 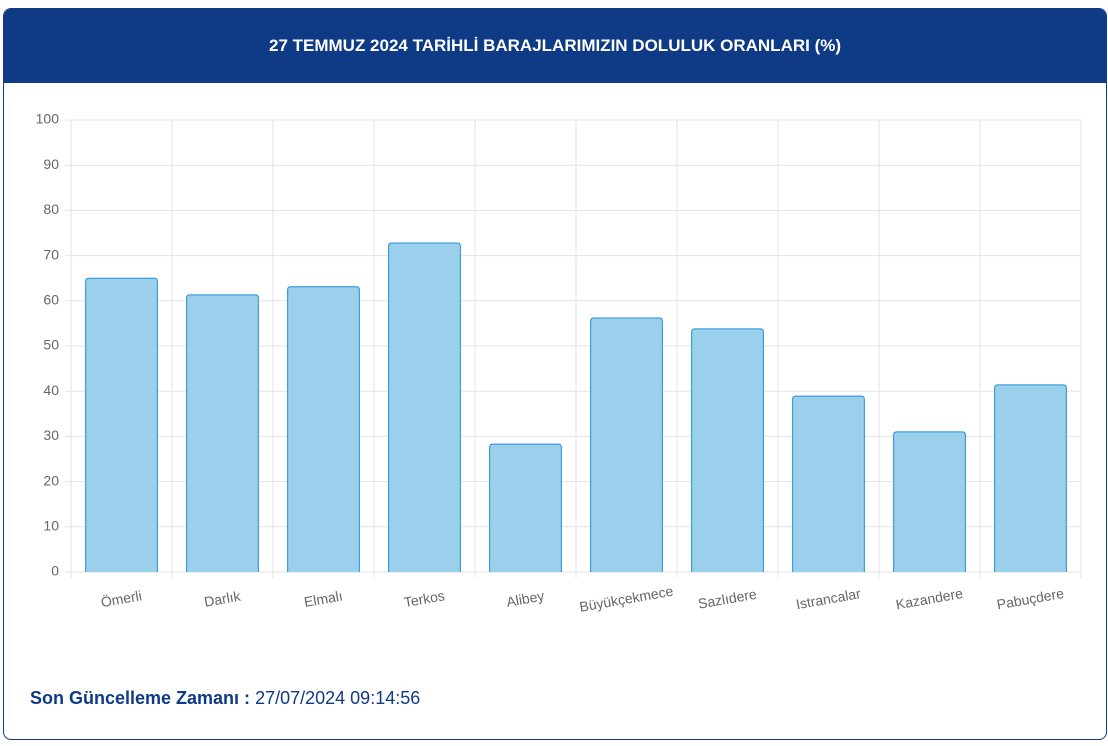 What do you see at coordinates (51, 526) in the screenshot?
I see `y-tick-label: 10` at bounding box center [51, 526].